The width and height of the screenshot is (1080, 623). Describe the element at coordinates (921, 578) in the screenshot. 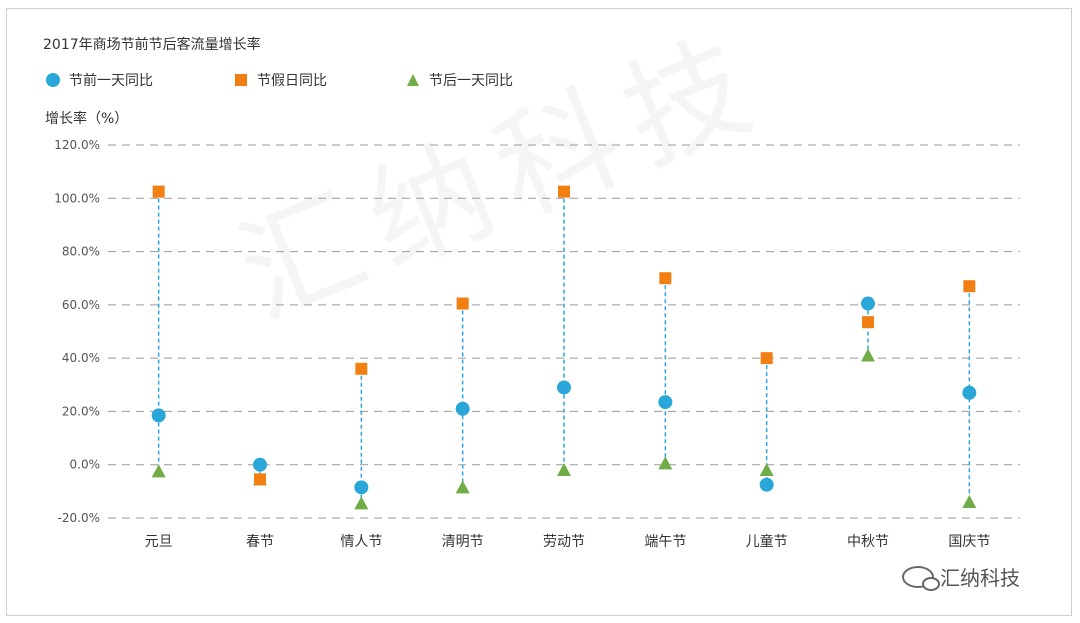

I see `wechat-icon` at that location.